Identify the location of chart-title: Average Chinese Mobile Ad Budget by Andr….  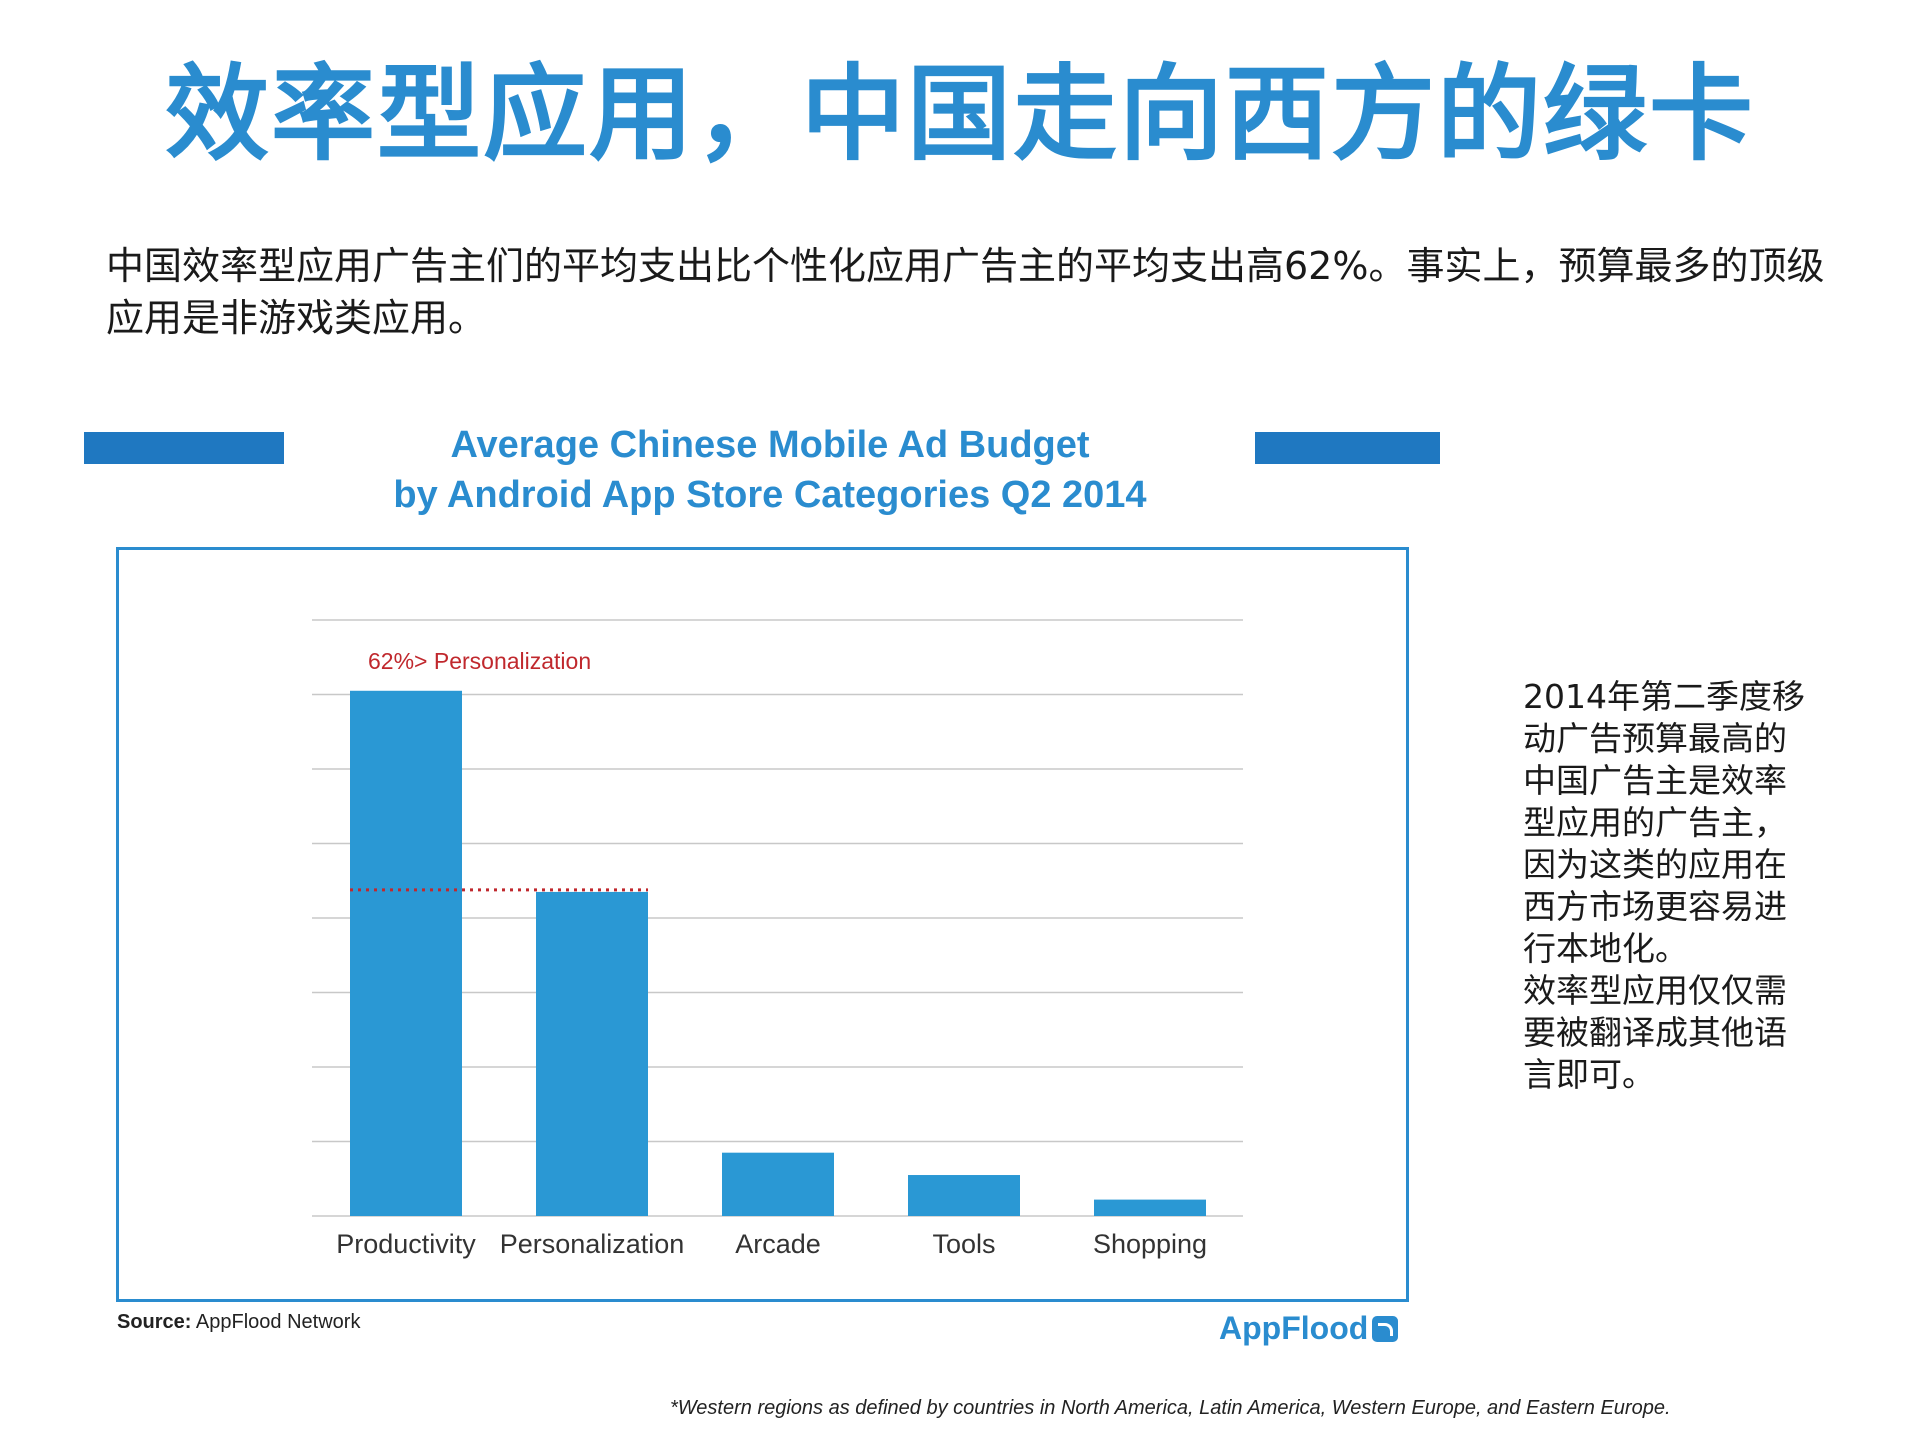
(770, 470).